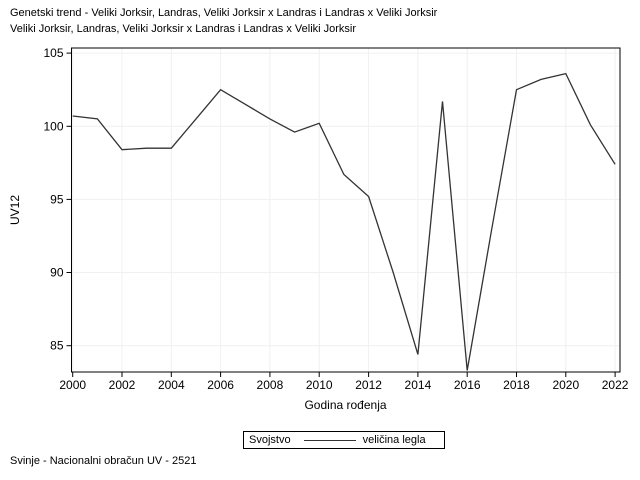  I want to click on x-tick-label: 2012, so click(368, 385).